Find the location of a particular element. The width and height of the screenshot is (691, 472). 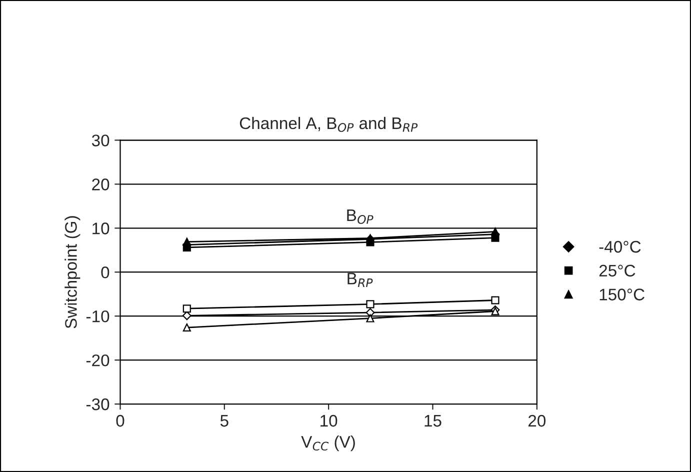

y-tick-label: 30 is located at coordinates (101, 140).